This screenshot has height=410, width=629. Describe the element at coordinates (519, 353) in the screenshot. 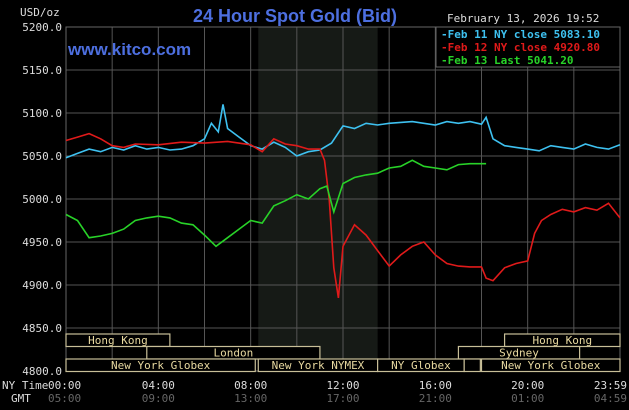

I see `session-label: Sydney` at that location.